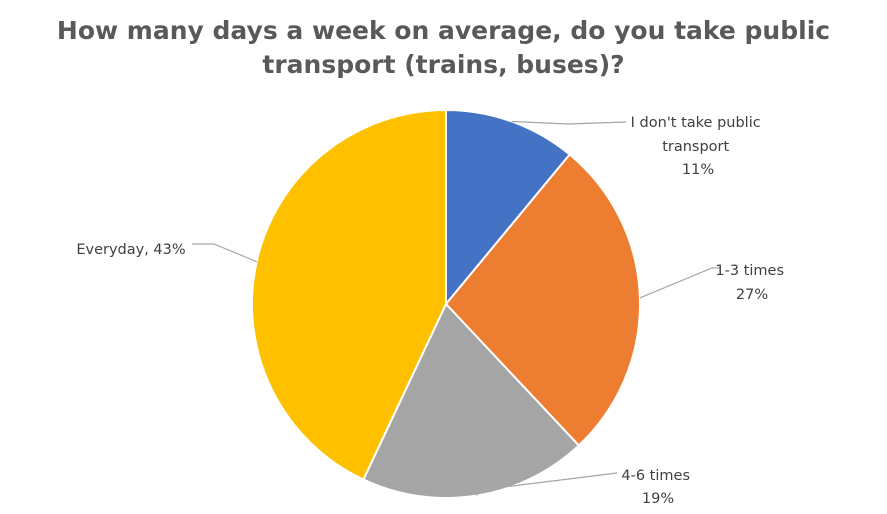 This screenshot has width=887, height=514. I want to click on data-label-everyday-line-1: Everyday, 43%, so click(130, 250).